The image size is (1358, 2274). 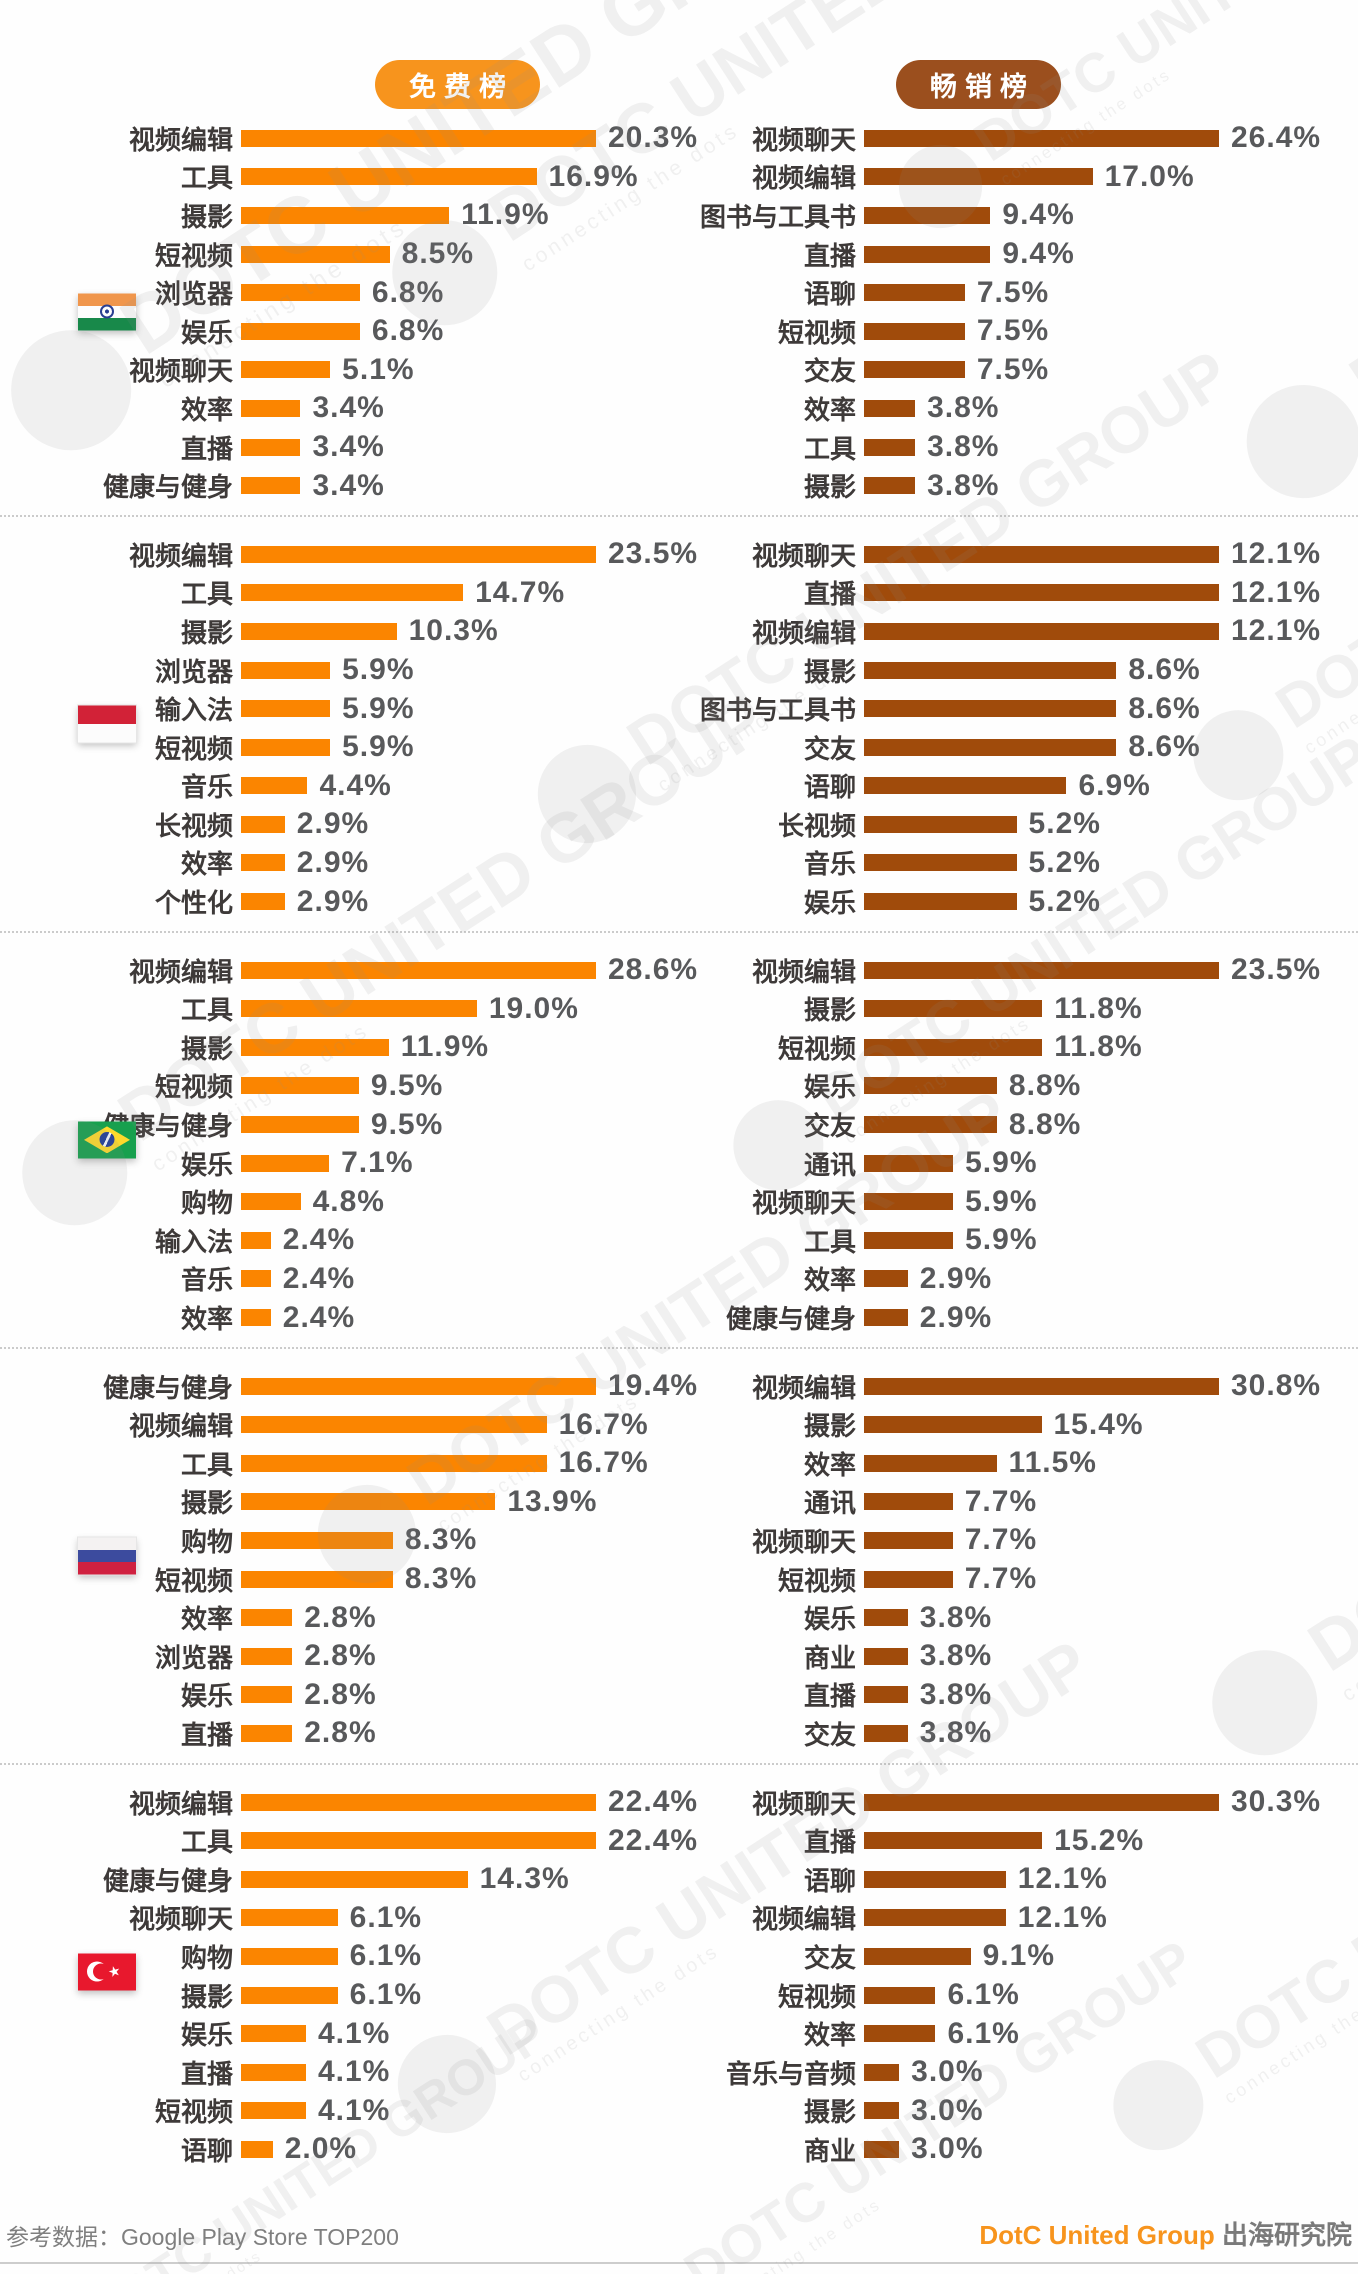 I want to click on bar-row: 健康与健身 19.4%, so click(x=348, y=1386).